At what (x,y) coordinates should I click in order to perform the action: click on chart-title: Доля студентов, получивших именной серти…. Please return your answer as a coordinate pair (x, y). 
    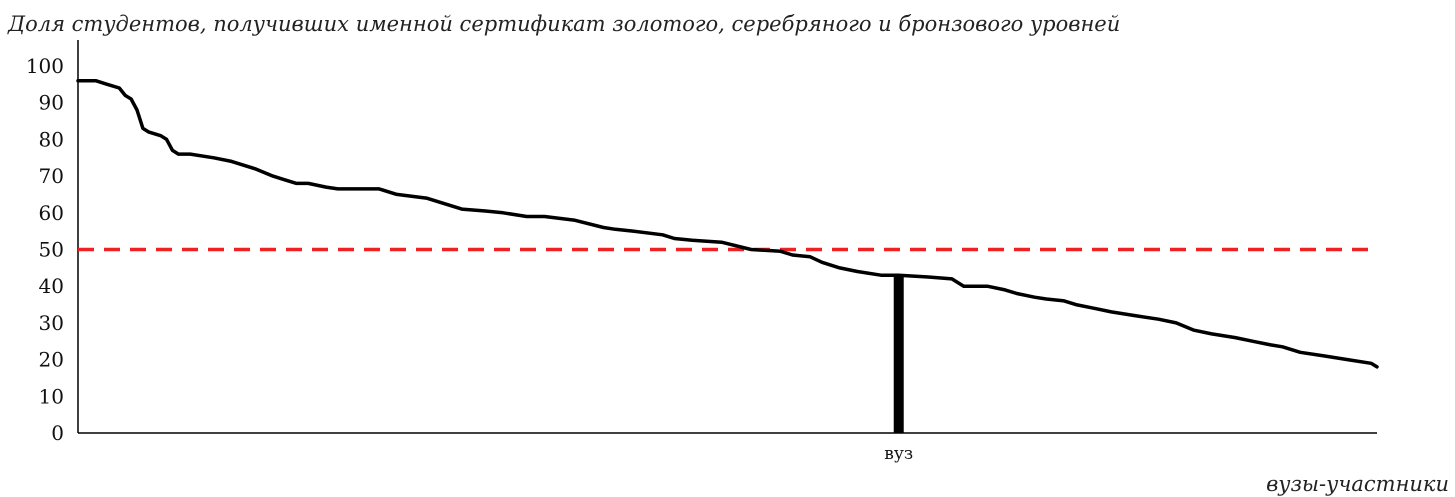
    Looking at the image, I should click on (563, 24).